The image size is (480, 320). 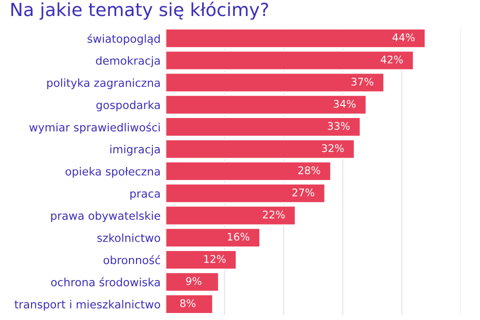 What do you see at coordinates (87, 305) in the screenshot?
I see `y-tick-label: transport i mieszkalnictwo` at bounding box center [87, 305].